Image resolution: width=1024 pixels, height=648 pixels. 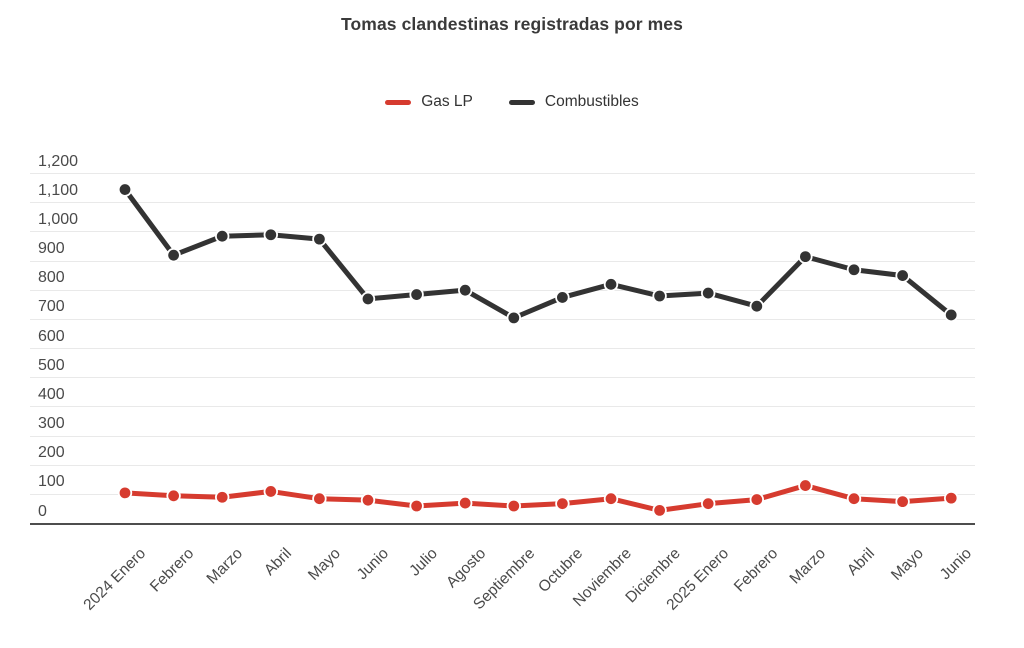 I want to click on y-tick-label: 0, so click(x=42, y=511).